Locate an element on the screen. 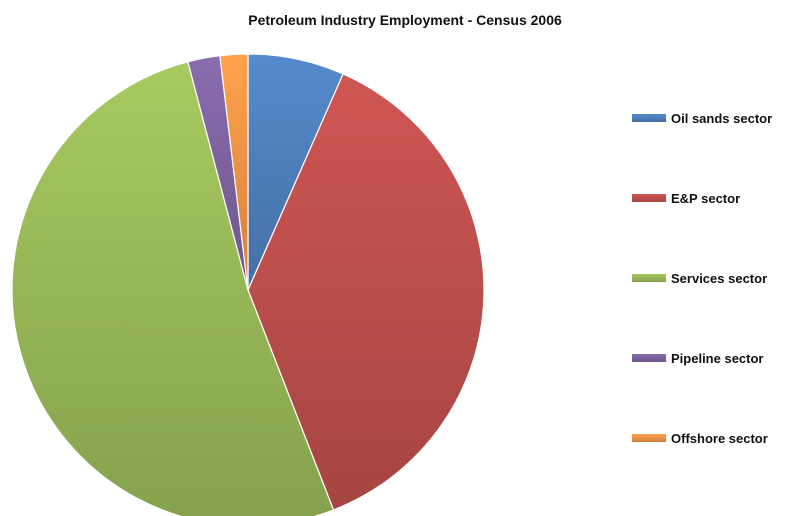  pie-slice-offshore-sector is located at coordinates (234, 172).